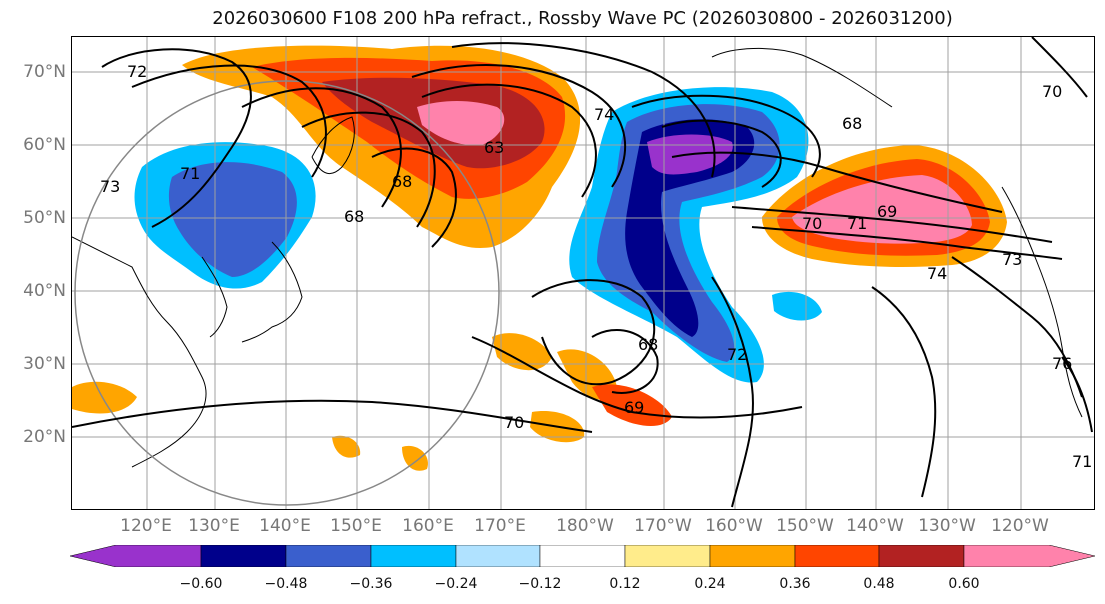  I want to click on lat-label-20n: 20°N, so click(44, 437).